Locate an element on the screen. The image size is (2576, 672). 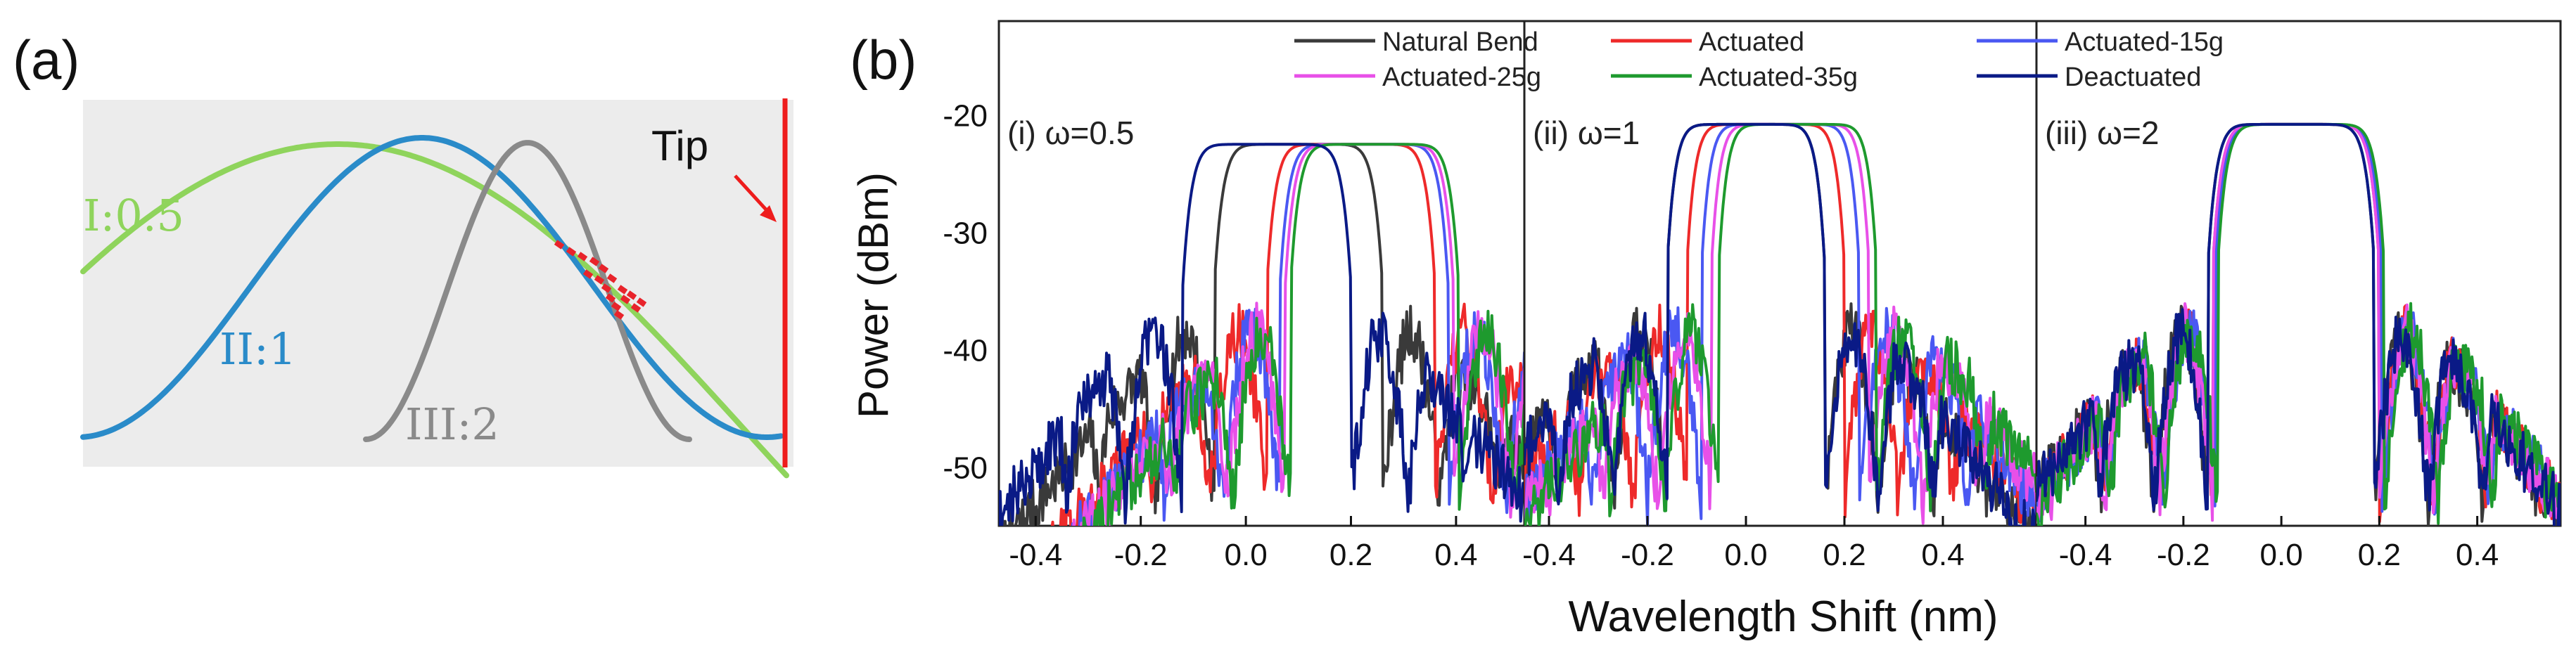
curve-III is located at coordinates (527, 291).